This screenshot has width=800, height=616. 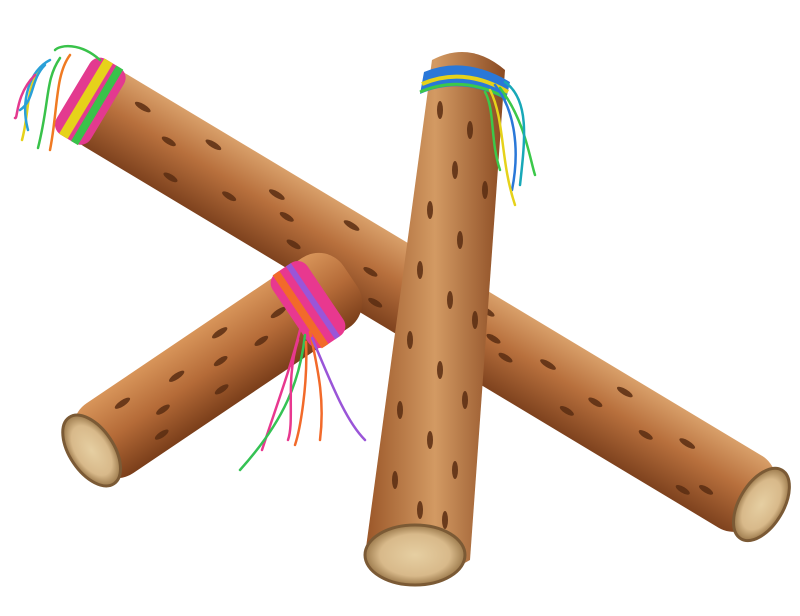 What do you see at coordinates (440, 315) in the screenshot?
I see `upright-rainstick-pits` at bounding box center [440, 315].